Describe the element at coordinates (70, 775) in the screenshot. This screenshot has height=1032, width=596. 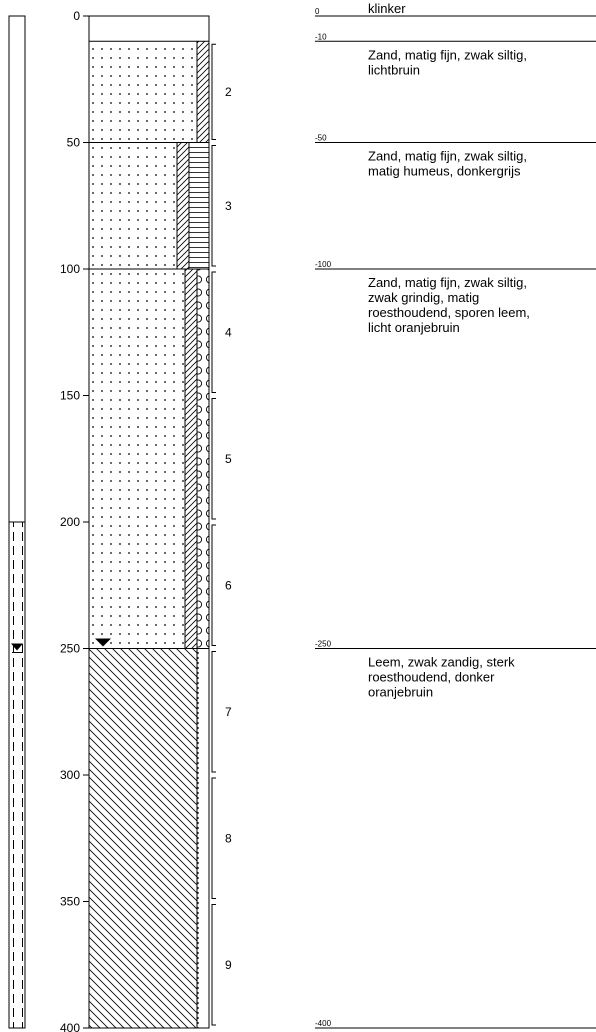
I see `depth-tick-label: 300` at that location.